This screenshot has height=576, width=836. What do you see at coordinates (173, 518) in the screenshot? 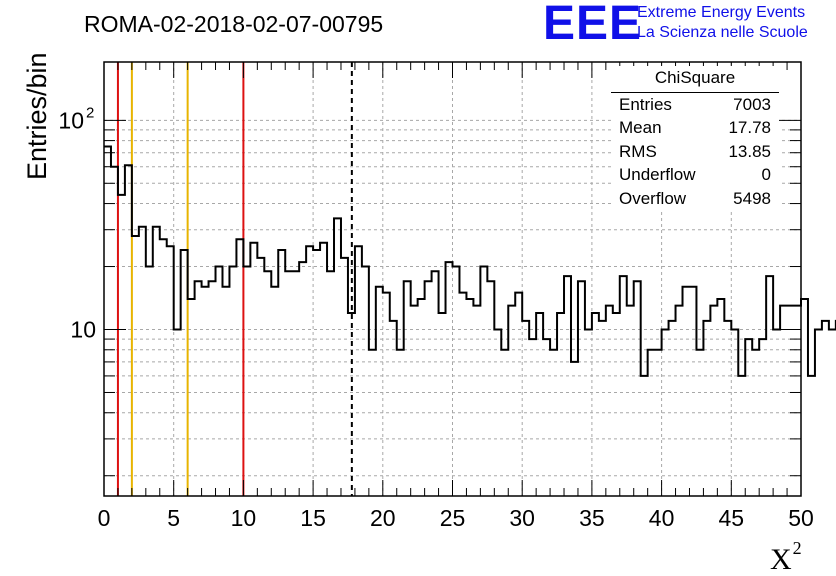
I see `x-tick-label: 5` at bounding box center [173, 518].